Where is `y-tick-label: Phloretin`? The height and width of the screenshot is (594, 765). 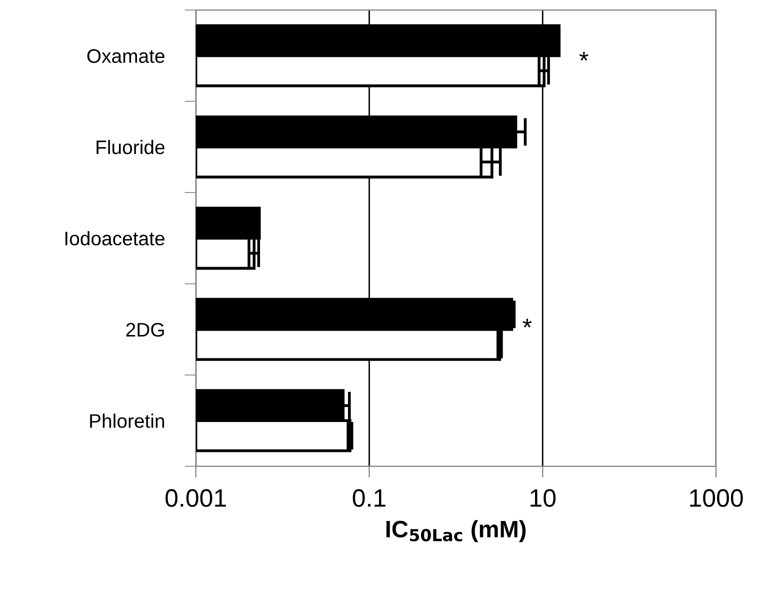
y-tick-label: Phloretin is located at coordinates (127, 421).